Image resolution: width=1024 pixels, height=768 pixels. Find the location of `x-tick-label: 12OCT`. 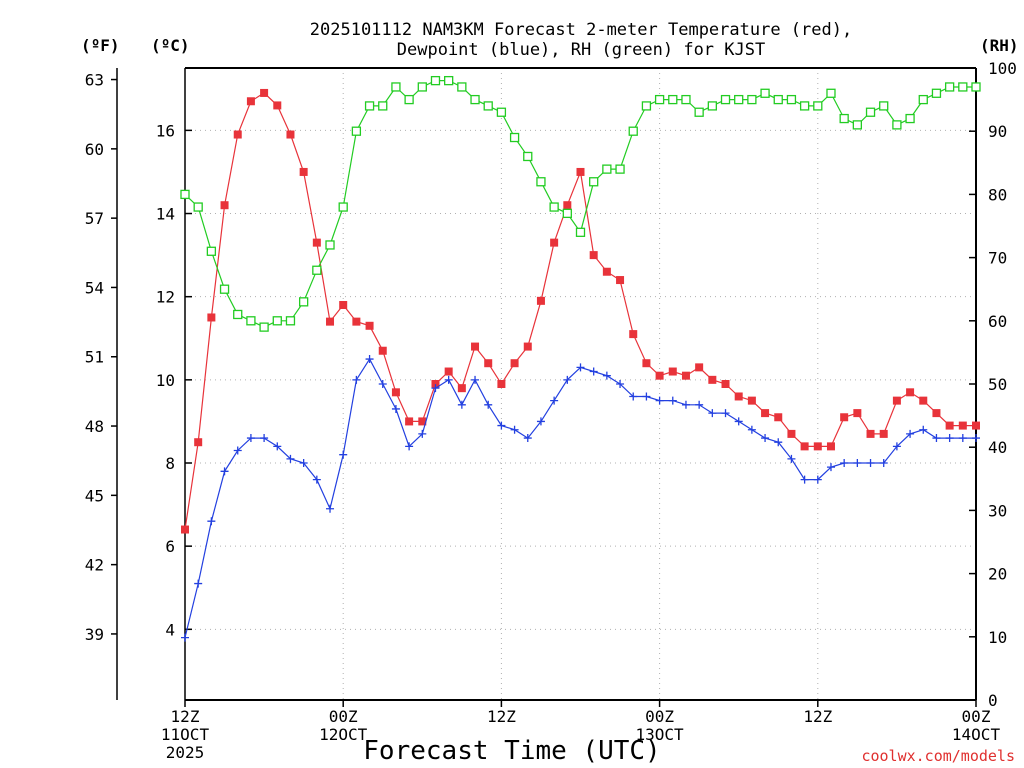

x-tick-label: 12OCT is located at coordinates (343, 734).